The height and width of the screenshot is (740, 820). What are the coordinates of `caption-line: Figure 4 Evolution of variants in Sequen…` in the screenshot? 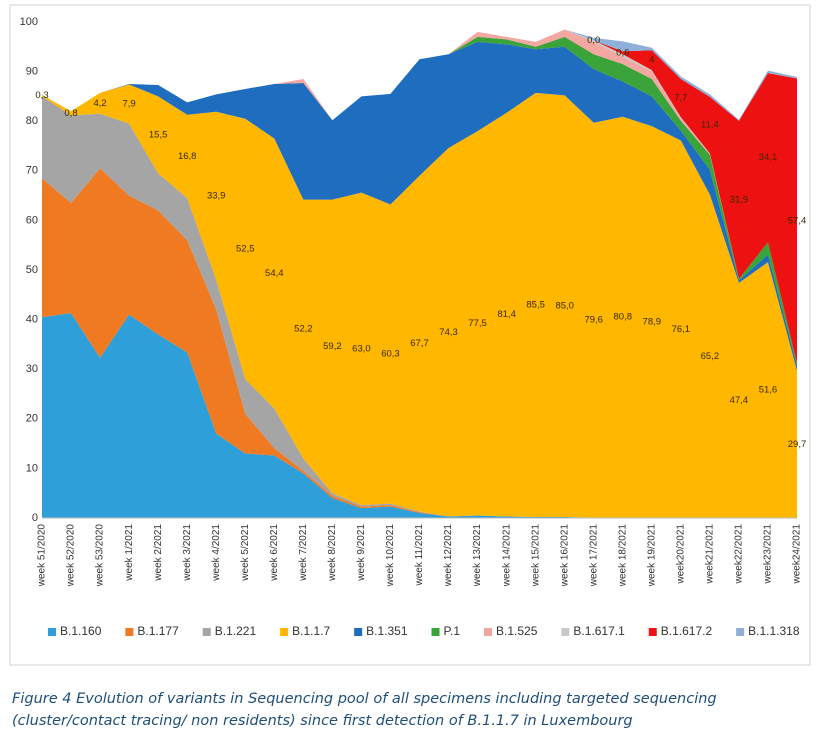 It's located at (364, 699).